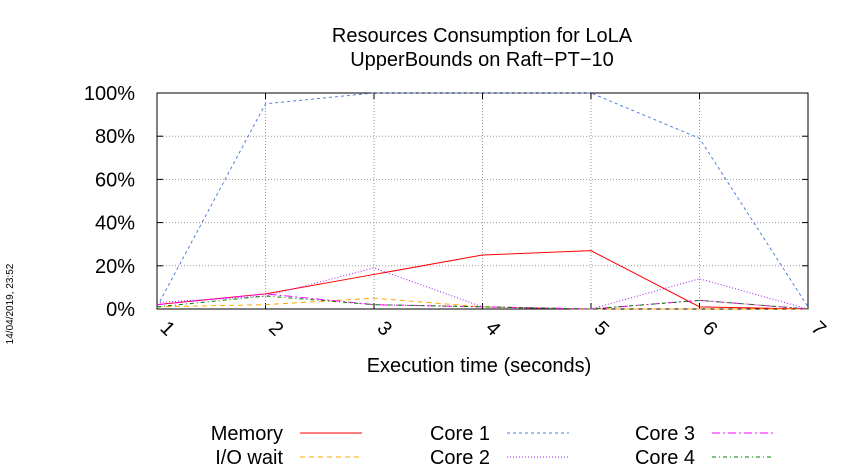 The height and width of the screenshot is (475, 850). I want to click on x-tick-label: 5, so click(601, 328).